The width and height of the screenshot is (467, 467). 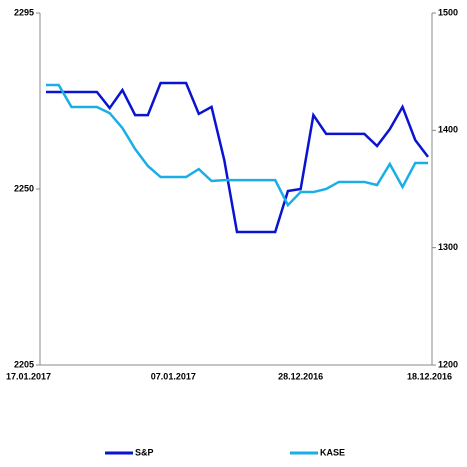 What do you see at coordinates (28, 376) in the screenshot?
I see `x-tick-label: 17.01.2017` at bounding box center [28, 376].